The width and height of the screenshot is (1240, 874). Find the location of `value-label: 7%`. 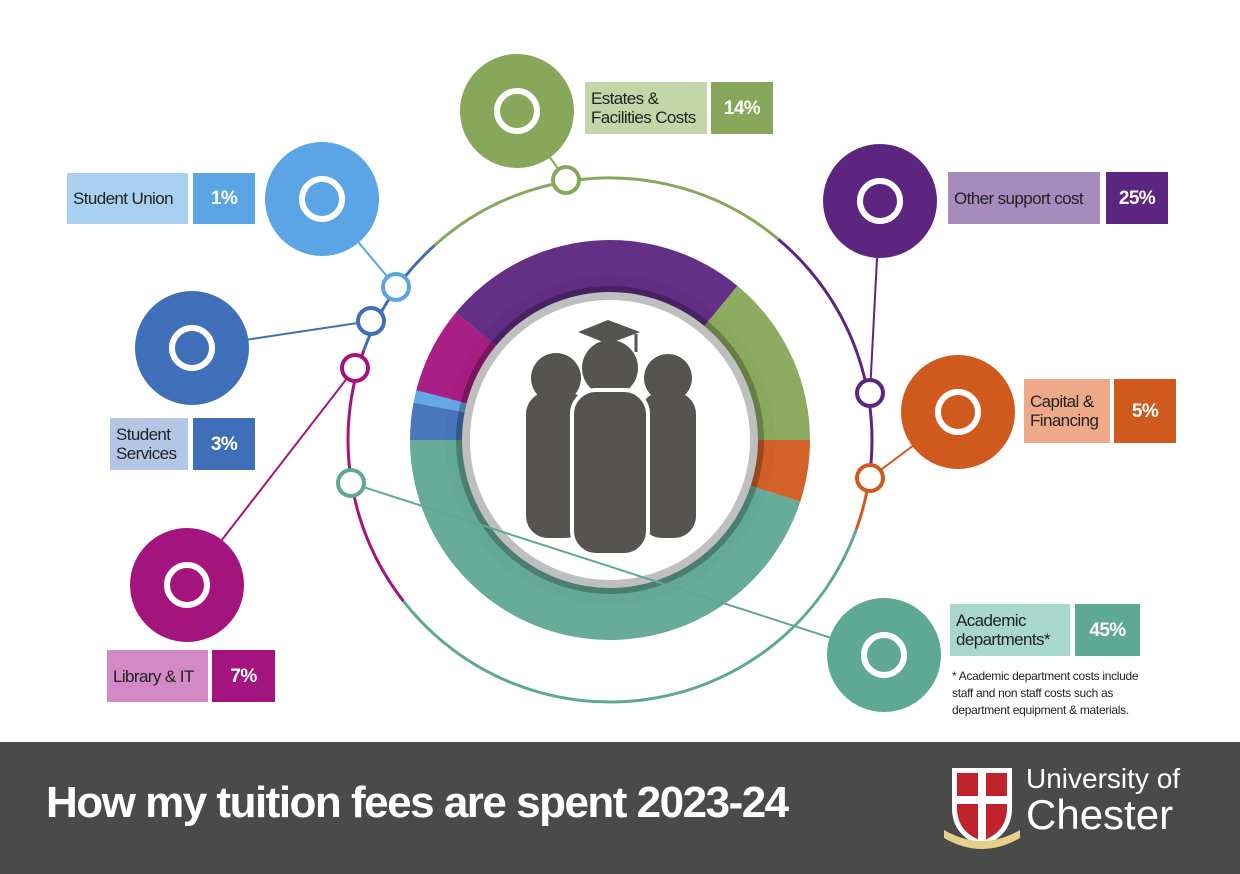

value-label: 7% is located at coordinates (243, 676).